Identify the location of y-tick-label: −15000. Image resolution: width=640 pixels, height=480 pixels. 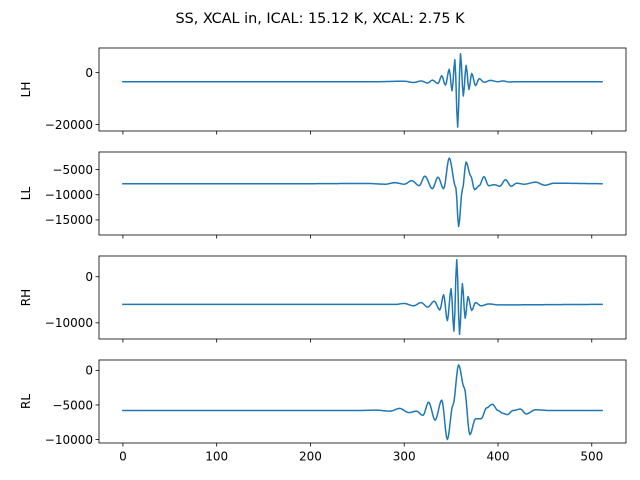
(69, 220).